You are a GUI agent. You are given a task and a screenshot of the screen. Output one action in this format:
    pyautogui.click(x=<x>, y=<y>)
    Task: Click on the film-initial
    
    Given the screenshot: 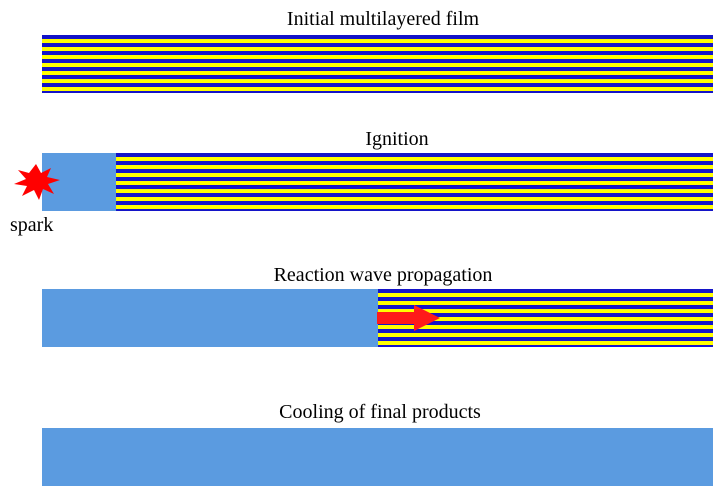 What is the action you would take?
    pyautogui.click(x=377, y=64)
    